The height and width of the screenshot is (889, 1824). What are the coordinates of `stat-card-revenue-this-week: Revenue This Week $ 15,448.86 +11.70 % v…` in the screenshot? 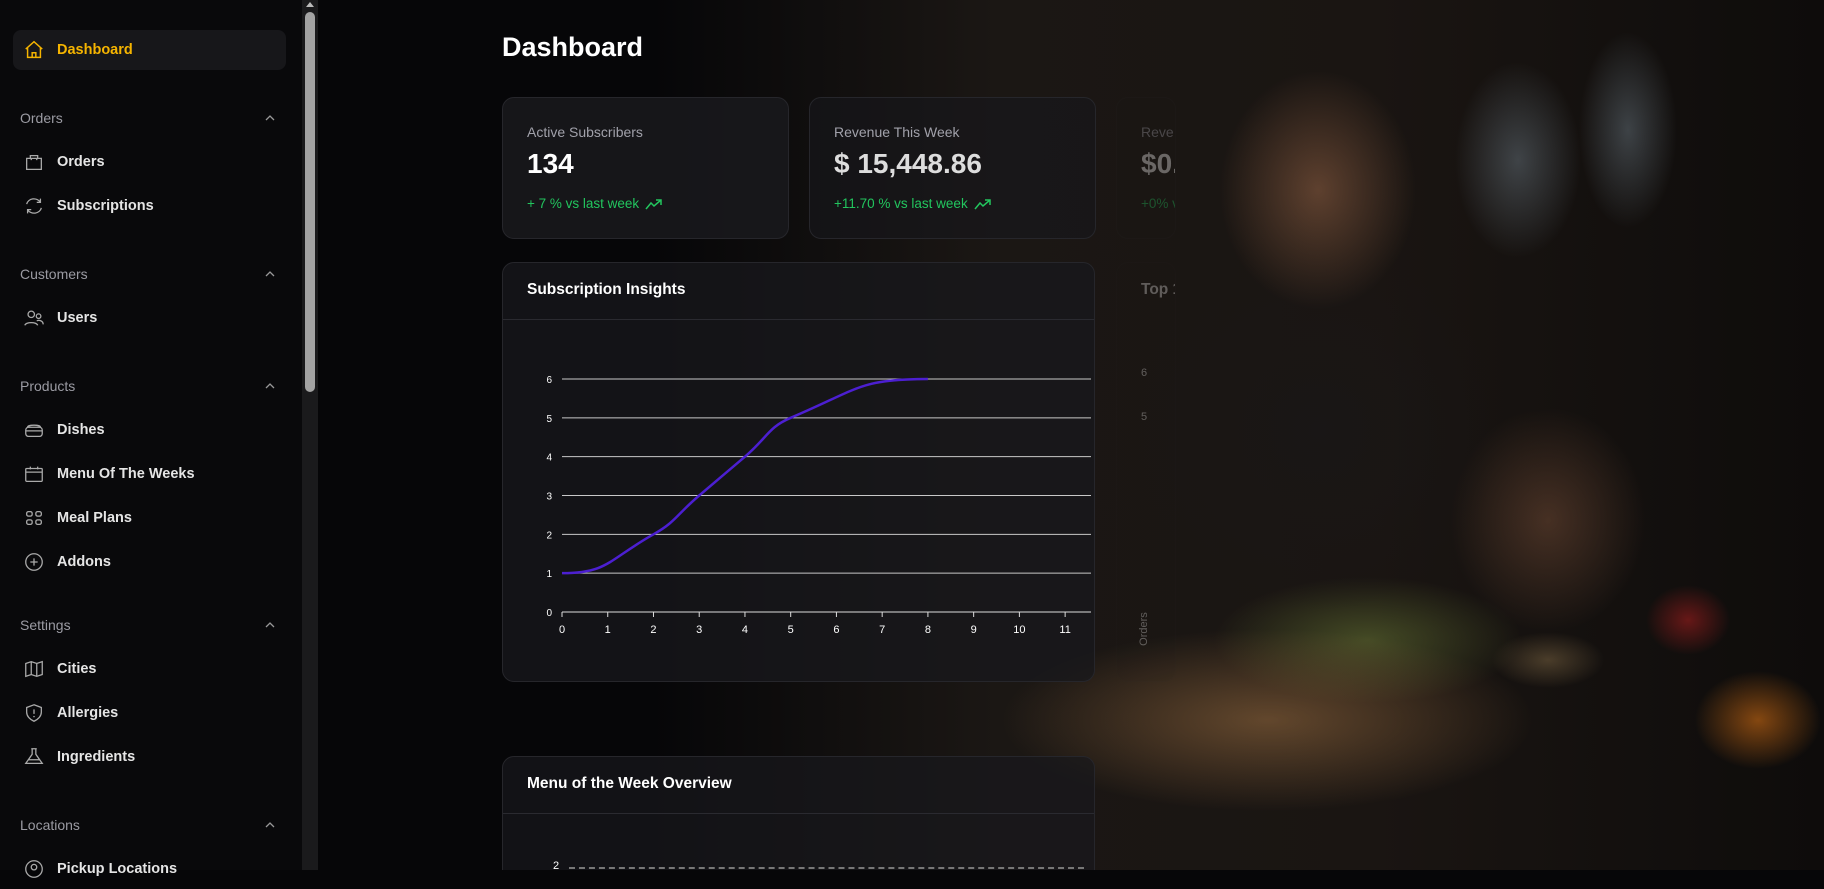 It's located at (952, 168).